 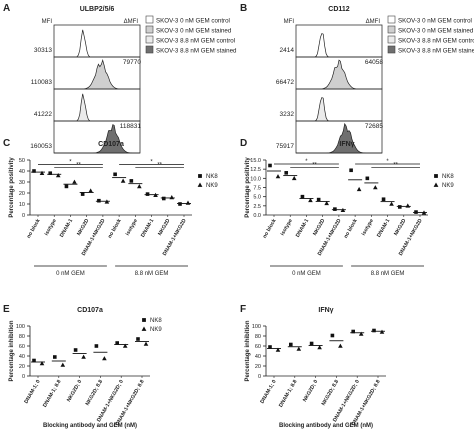 What do you see at coordinates (243, 309) in the screenshot?
I see `panel-letter-F: F` at bounding box center [243, 309].